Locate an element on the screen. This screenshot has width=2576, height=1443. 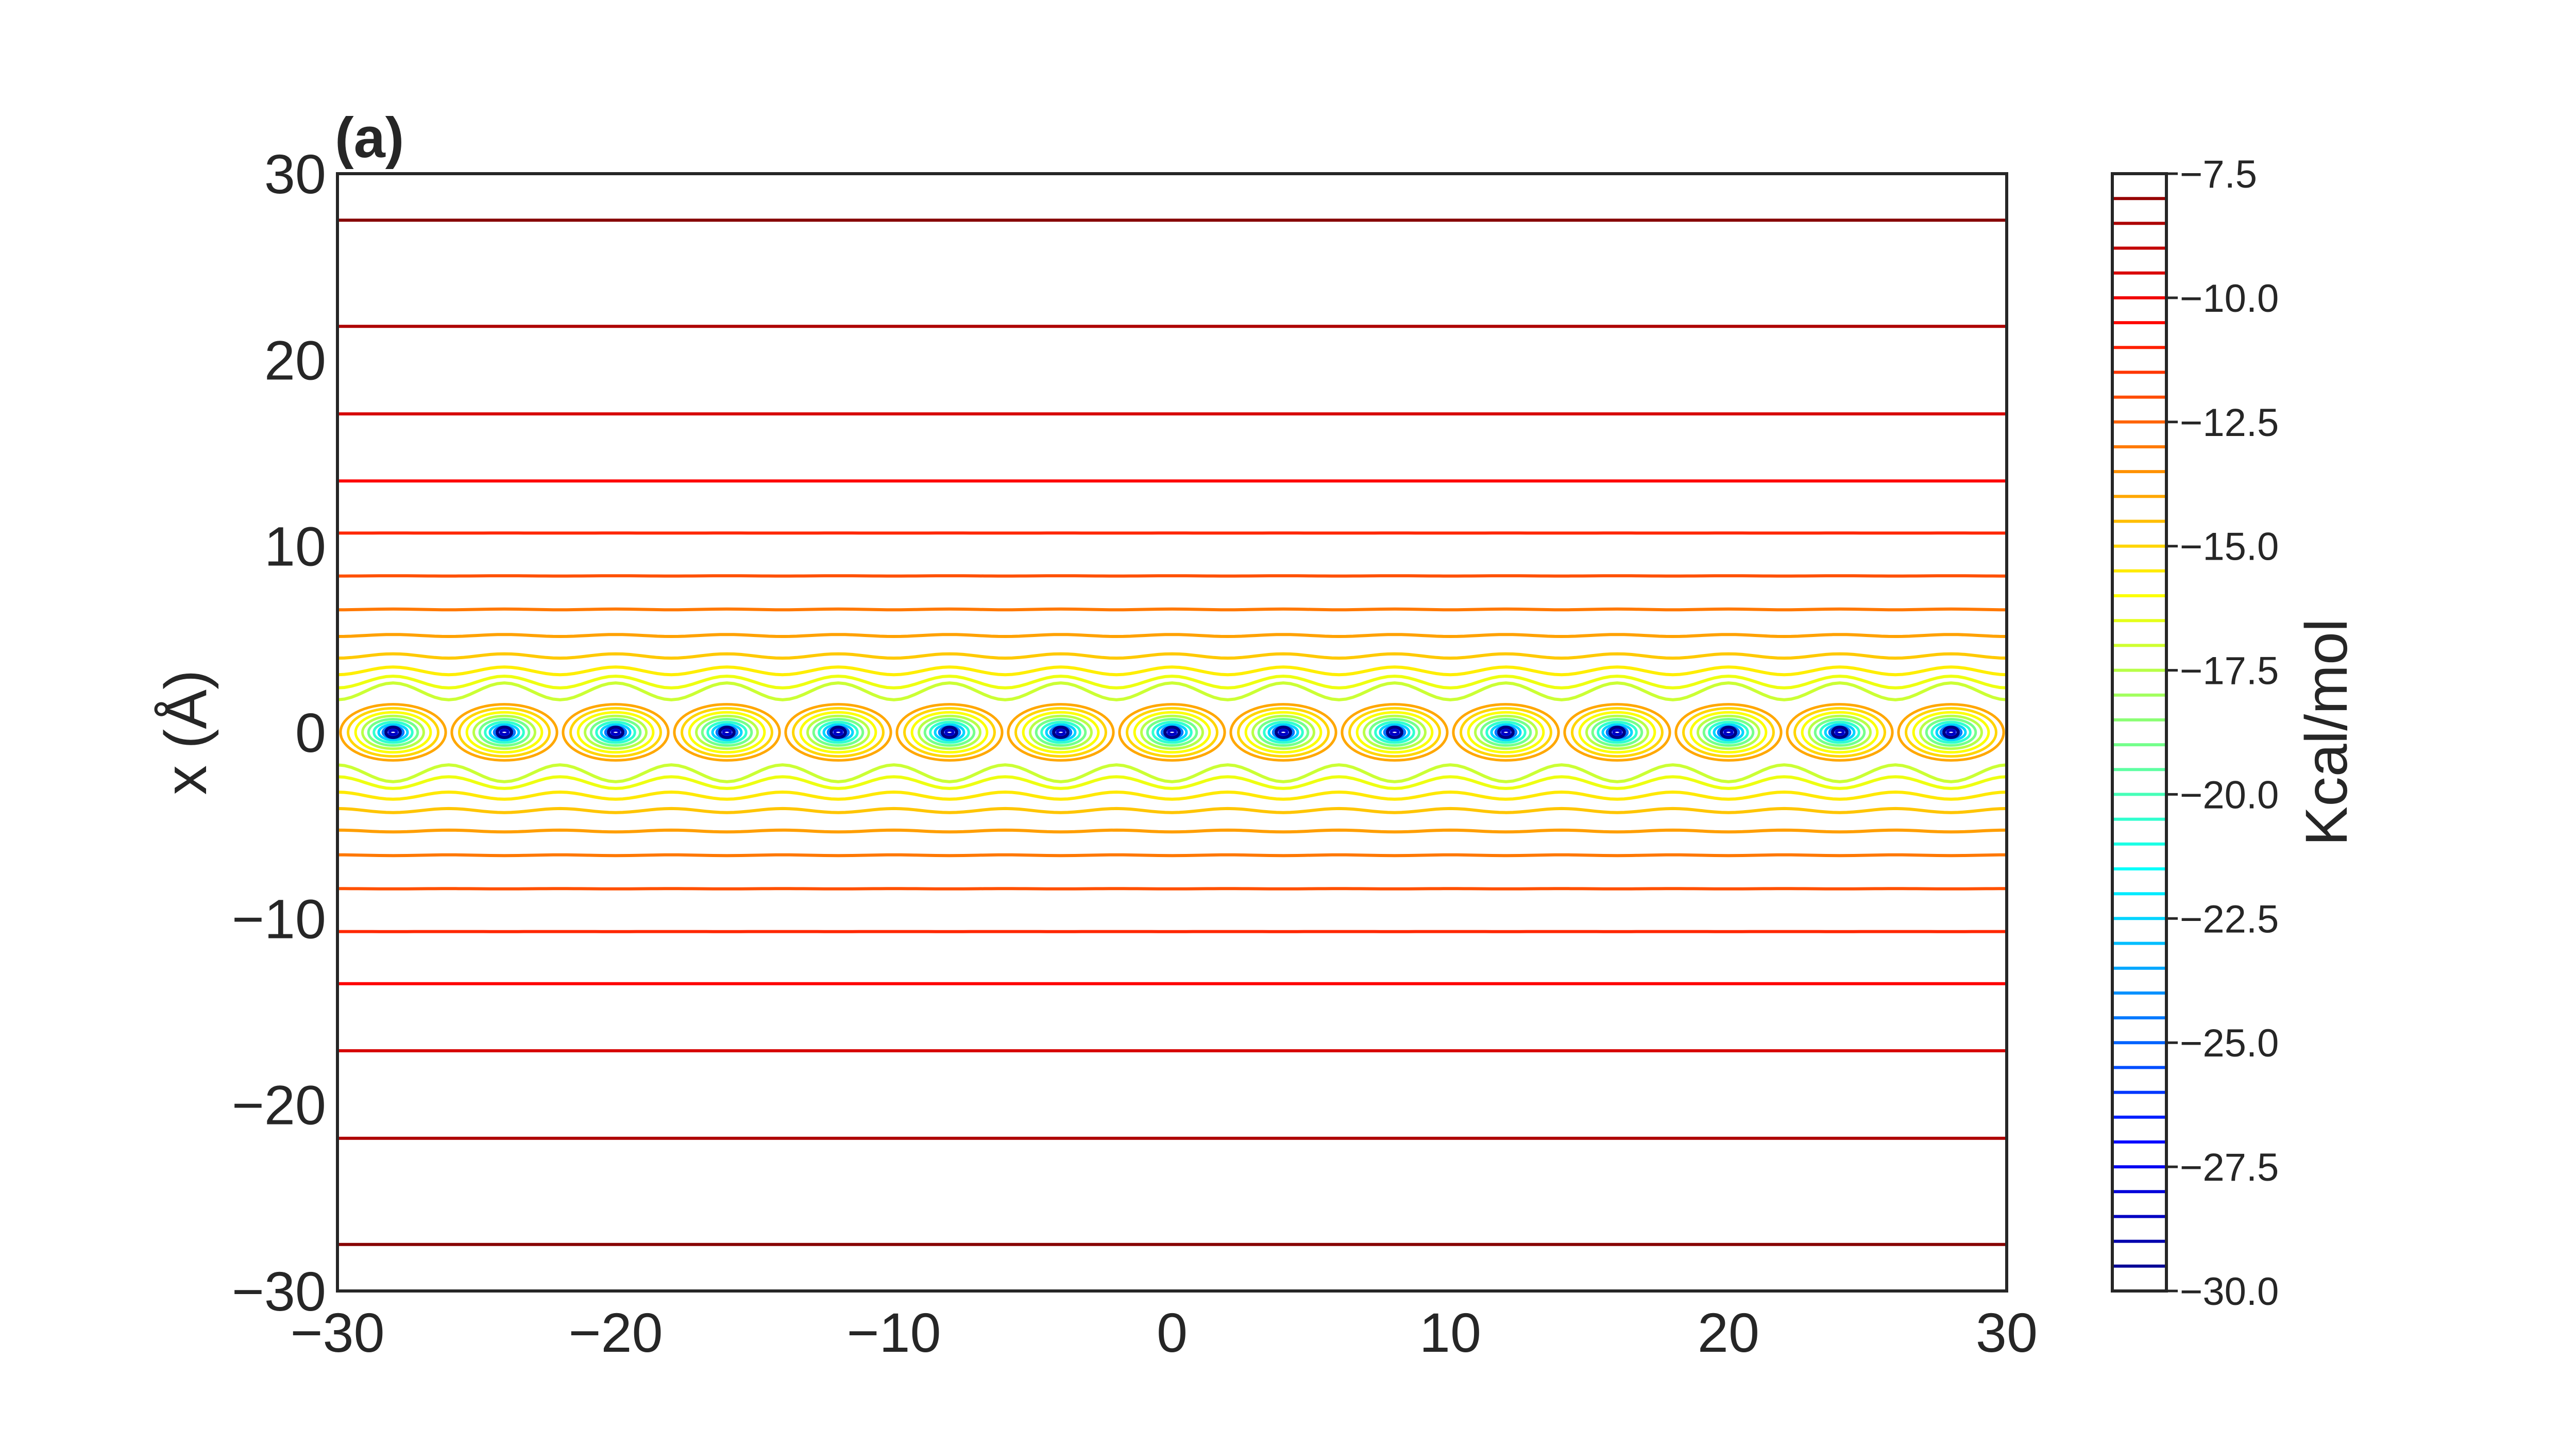
x-tick-label: 30 is located at coordinates (2007, 1332).